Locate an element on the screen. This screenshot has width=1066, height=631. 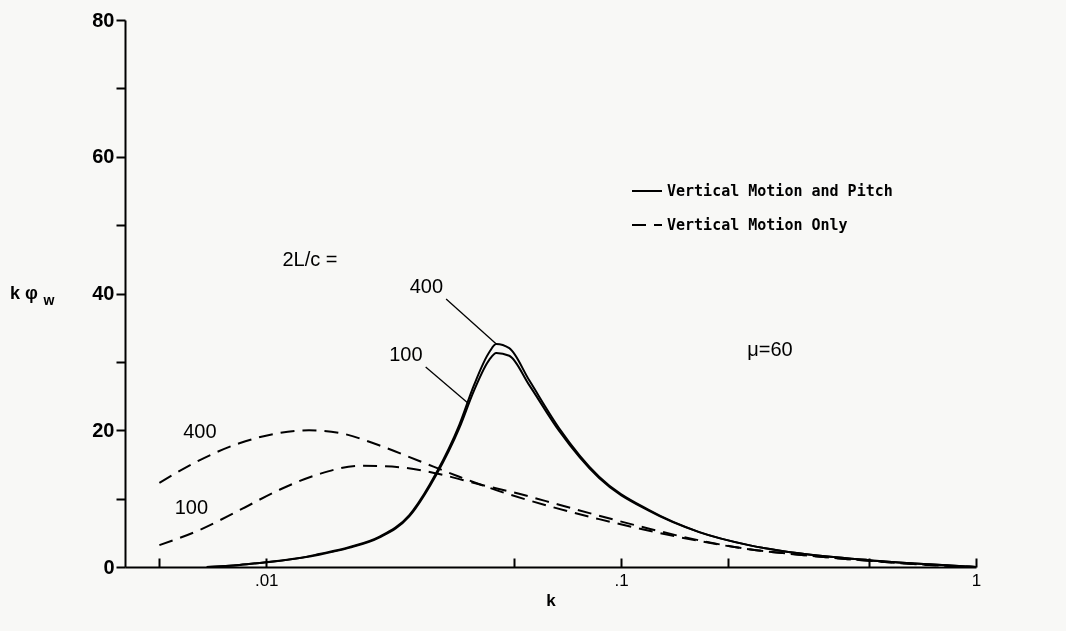
x-tick-label: 1 is located at coordinates (976, 580).